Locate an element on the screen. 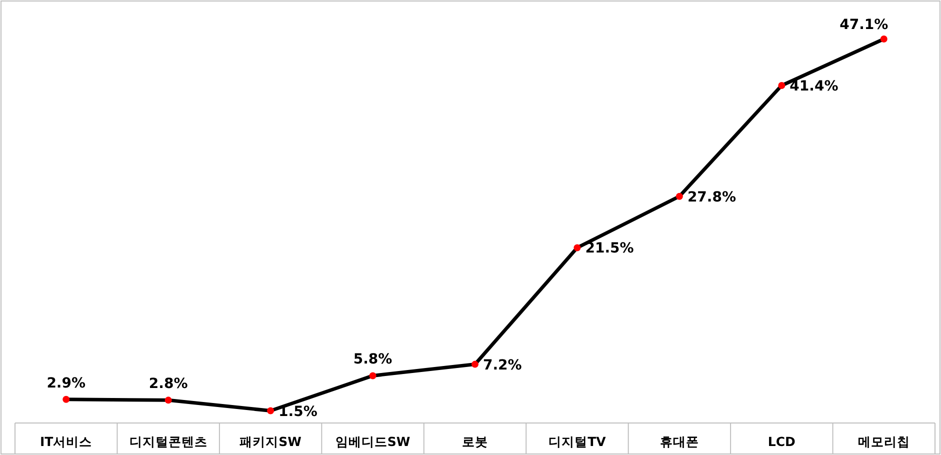 The image size is (941, 455). x-tick-label: LCD is located at coordinates (782, 441).